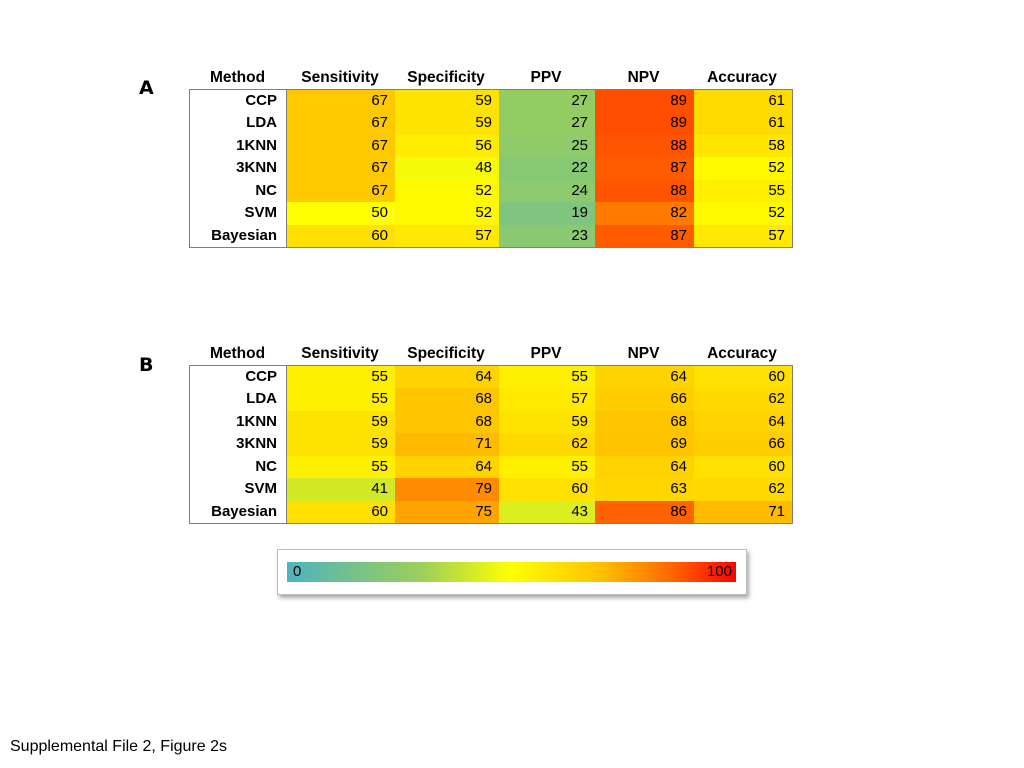 The image size is (1024, 768). Describe the element at coordinates (260, 213) in the screenshot. I see `method-label-text: SVM` at that location.